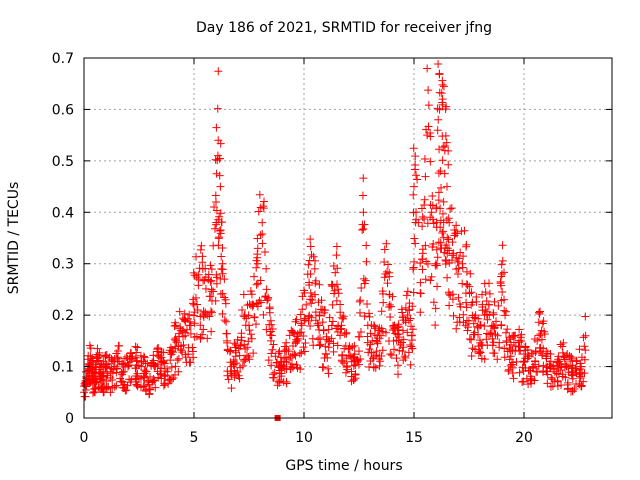  I want to click on y-tick-label: 0.2, so click(63, 316).